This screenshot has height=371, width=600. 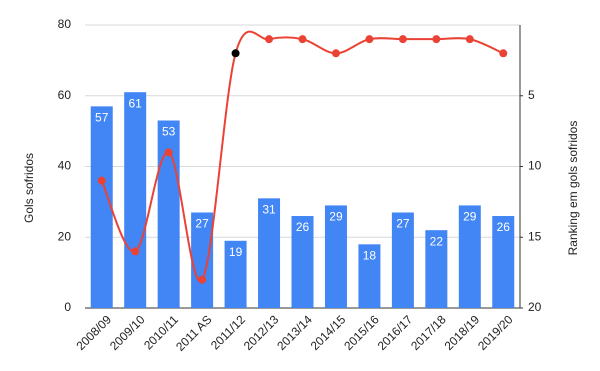 What do you see at coordinates (261, 332) in the screenshot?
I see `x-tick-label: 2012/13` at bounding box center [261, 332].